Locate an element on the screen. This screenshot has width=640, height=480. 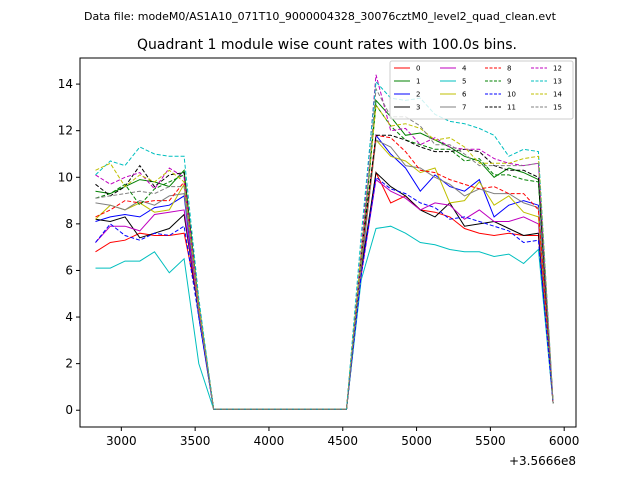
legend-label-3: 3 is located at coordinates (418, 108).